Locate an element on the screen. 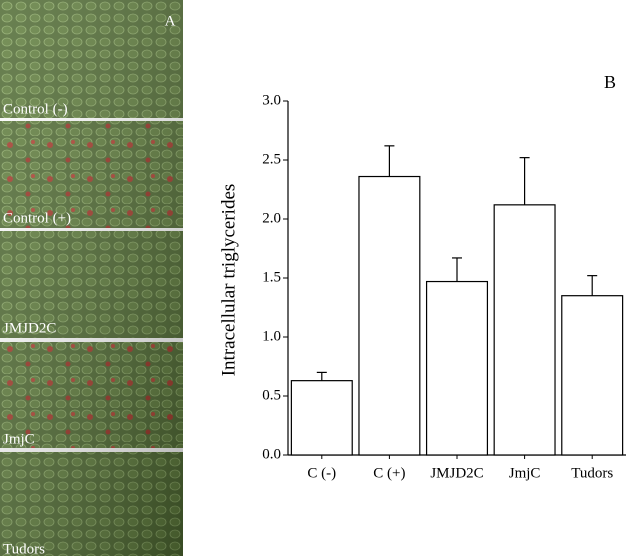  image-label: Control (+) is located at coordinates (37, 218).